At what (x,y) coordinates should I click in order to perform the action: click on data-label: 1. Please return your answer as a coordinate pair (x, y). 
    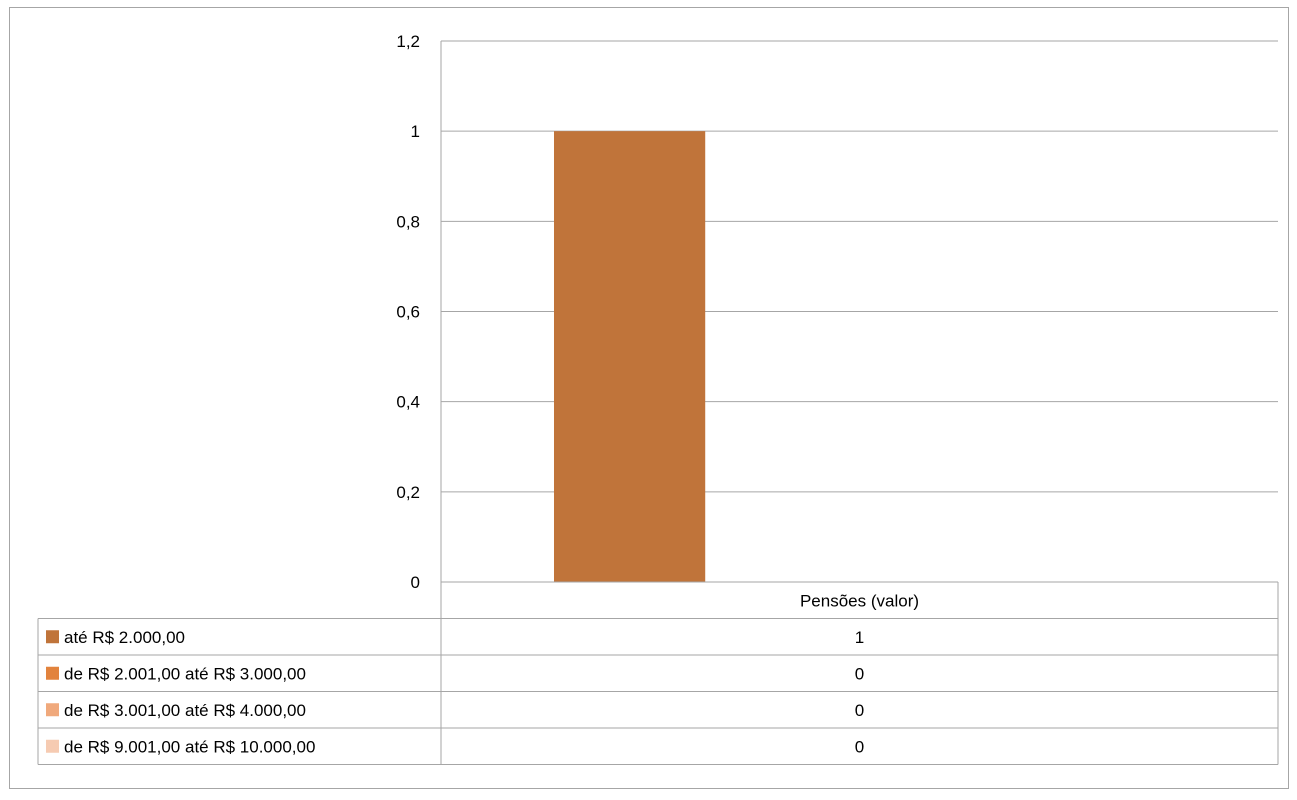
    Looking at the image, I should click on (859, 637).